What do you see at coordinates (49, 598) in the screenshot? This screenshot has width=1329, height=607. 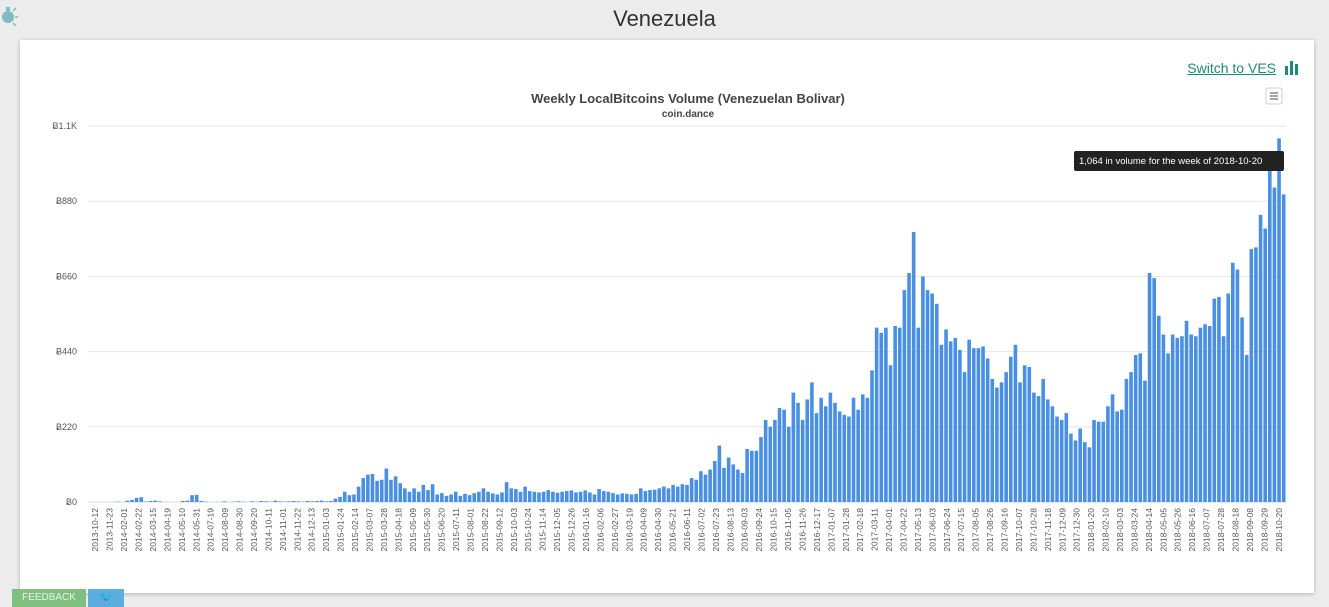 I see `feedback-button: FEEDBACK` at bounding box center [49, 598].